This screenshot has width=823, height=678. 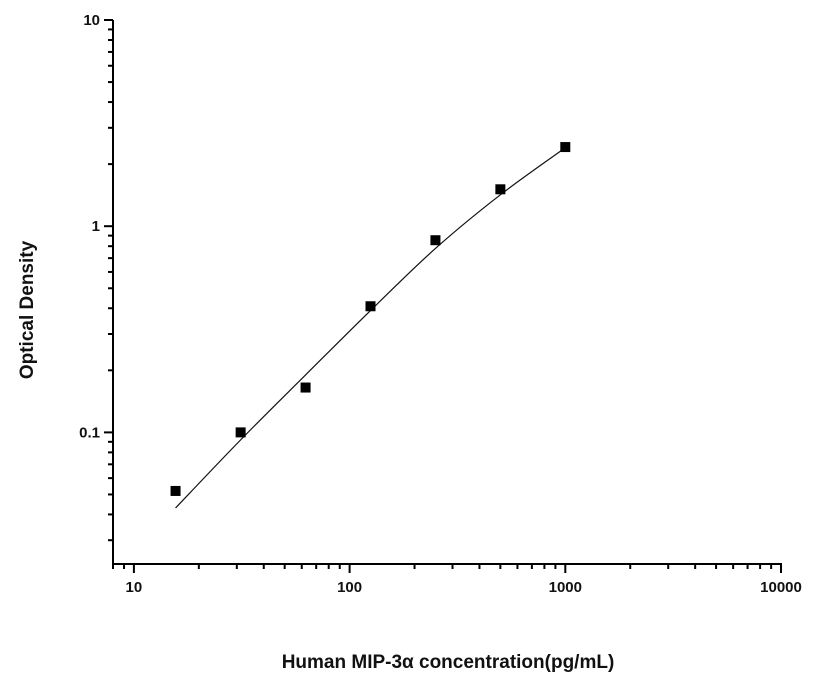 I want to click on x-tick-label: 100, so click(x=349, y=587).